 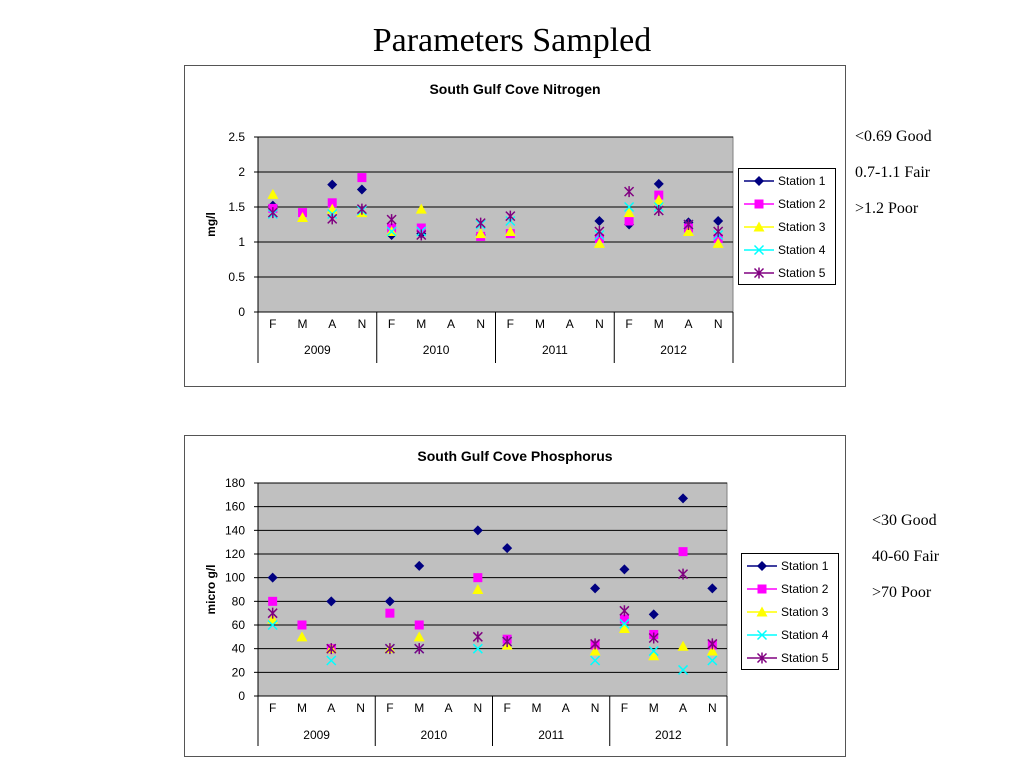 What do you see at coordinates (235, 578) in the screenshot?
I see `y-tick-label: 100` at bounding box center [235, 578].